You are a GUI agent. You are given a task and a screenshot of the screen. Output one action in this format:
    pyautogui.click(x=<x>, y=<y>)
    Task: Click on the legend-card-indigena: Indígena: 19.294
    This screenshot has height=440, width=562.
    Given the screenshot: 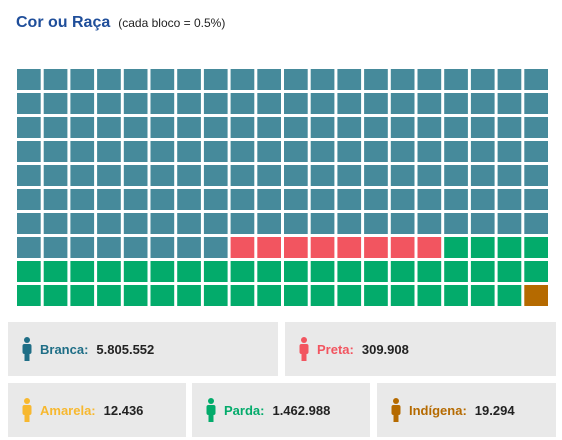 What is the action you would take?
    pyautogui.click(x=466, y=410)
    